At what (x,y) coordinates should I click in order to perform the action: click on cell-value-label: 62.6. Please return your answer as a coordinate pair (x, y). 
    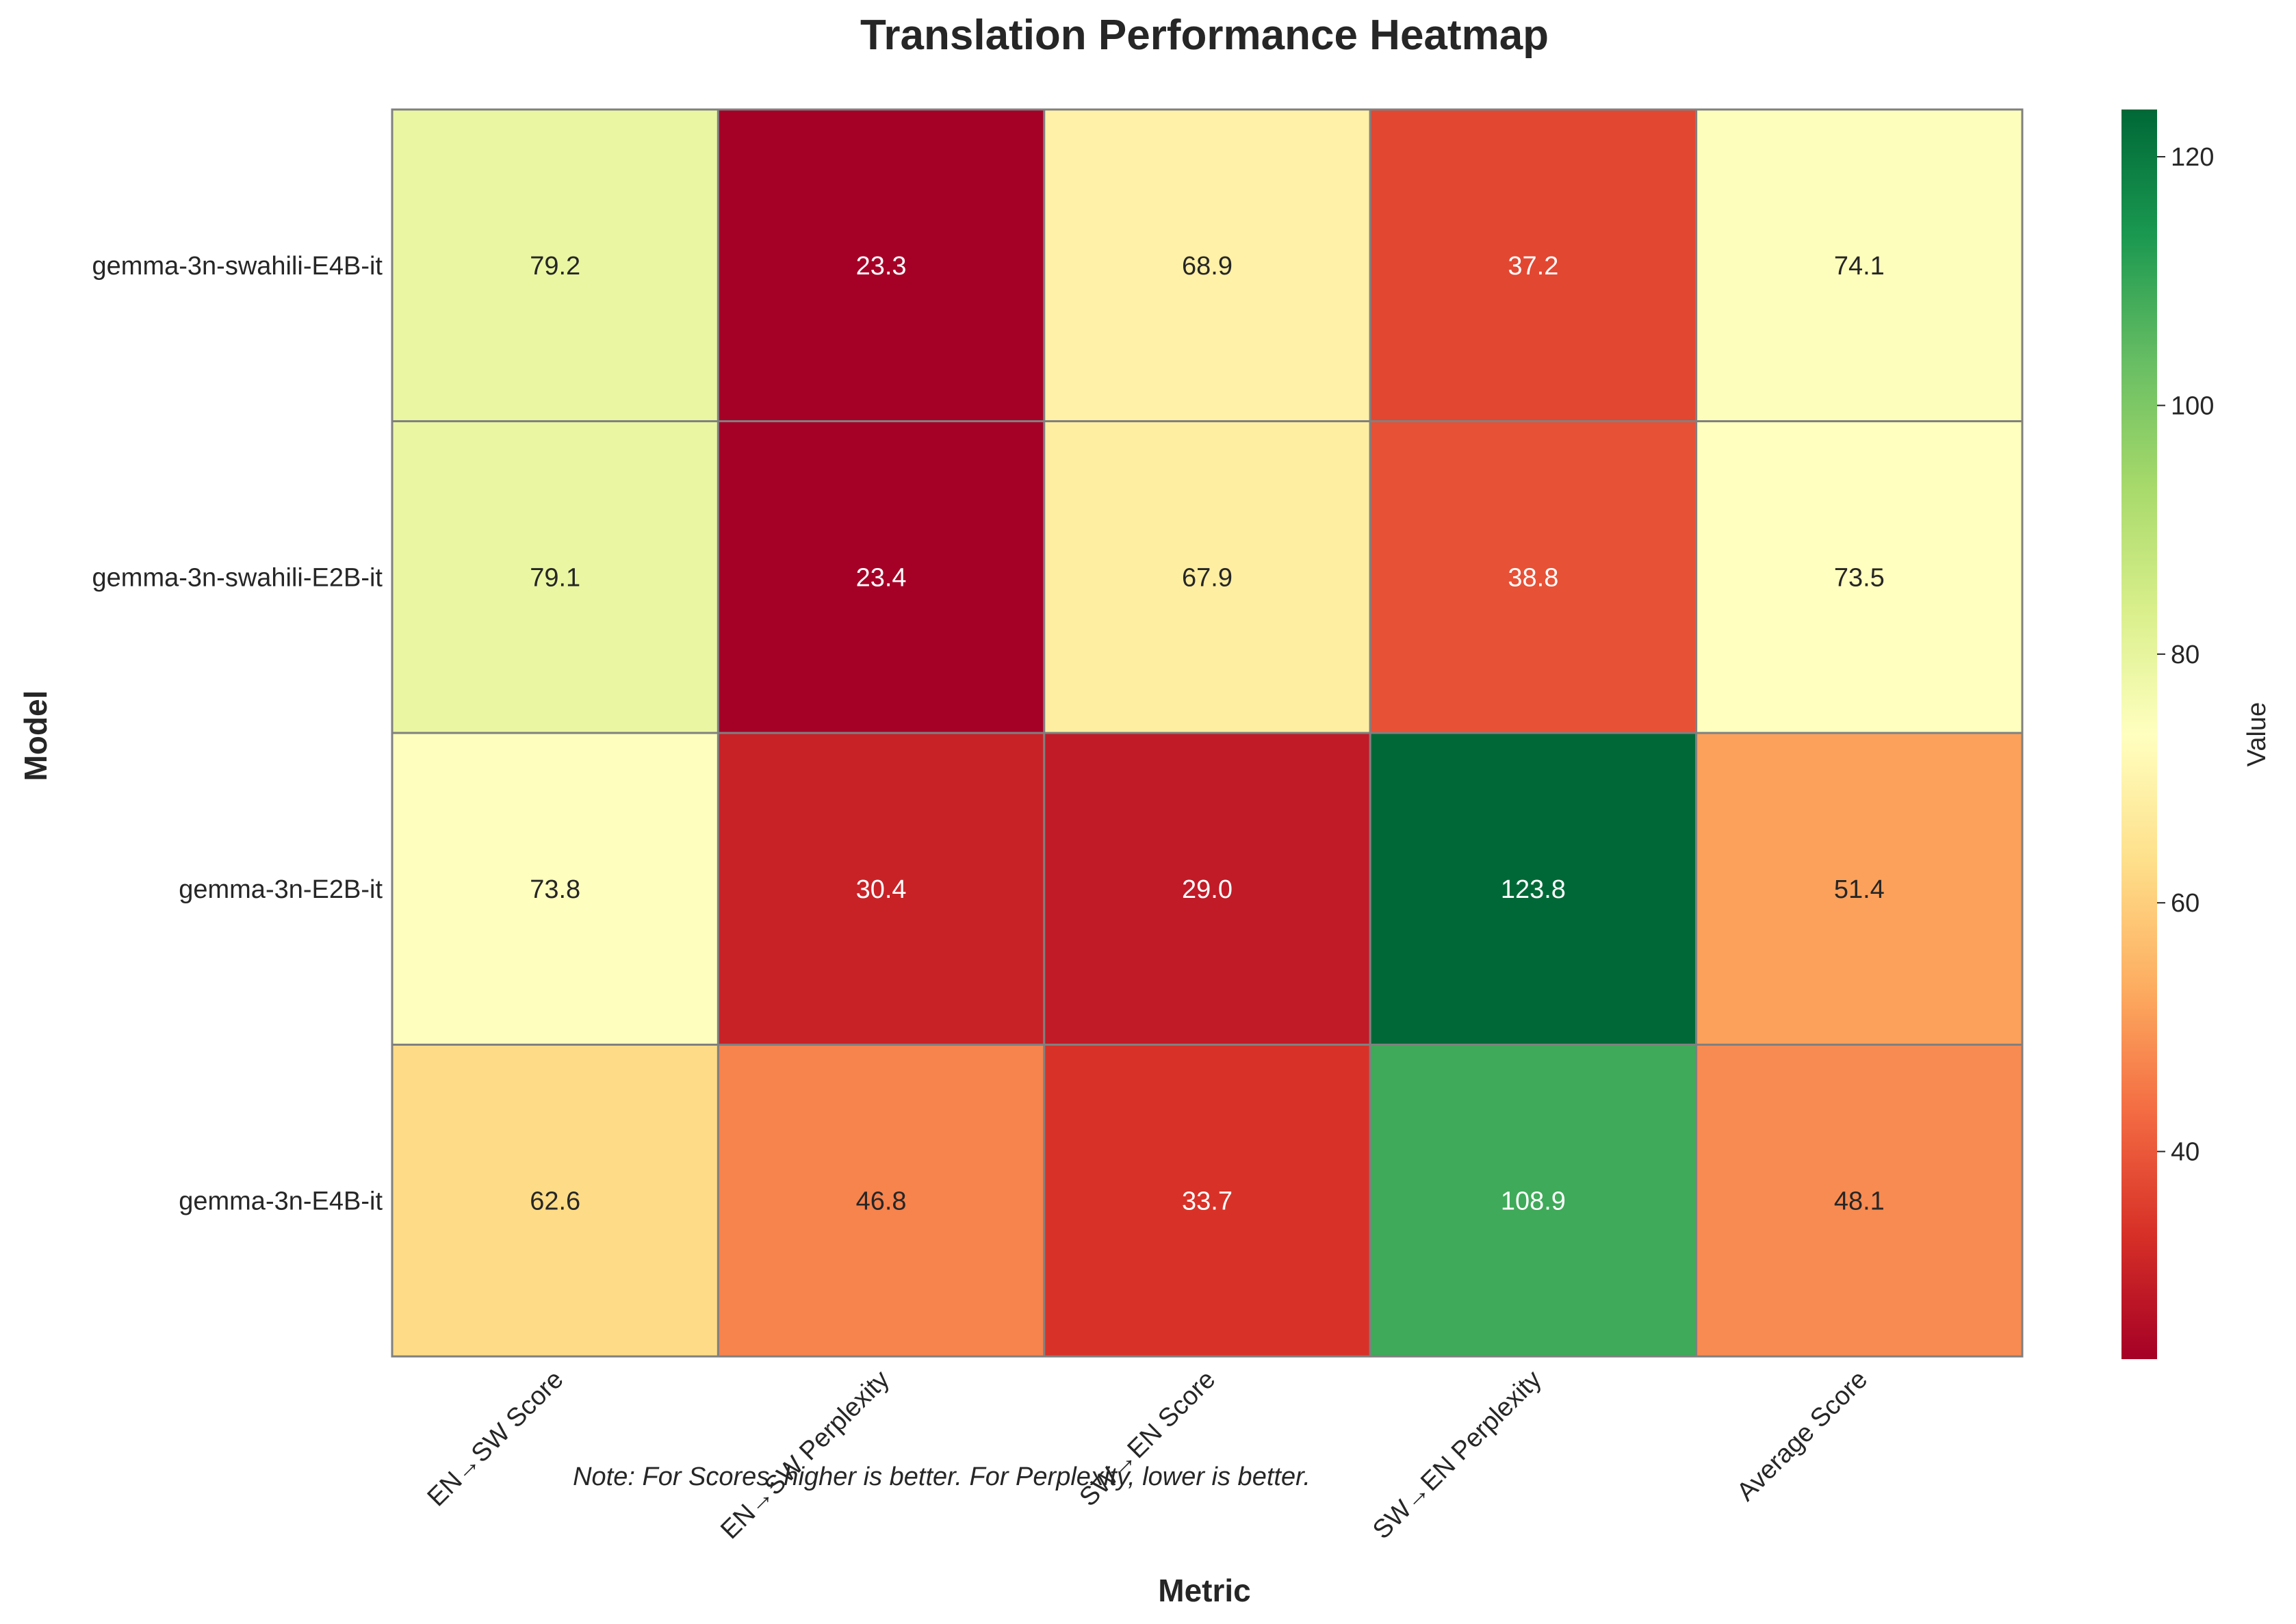
    Looking at the image, I should click on (555, 1201).